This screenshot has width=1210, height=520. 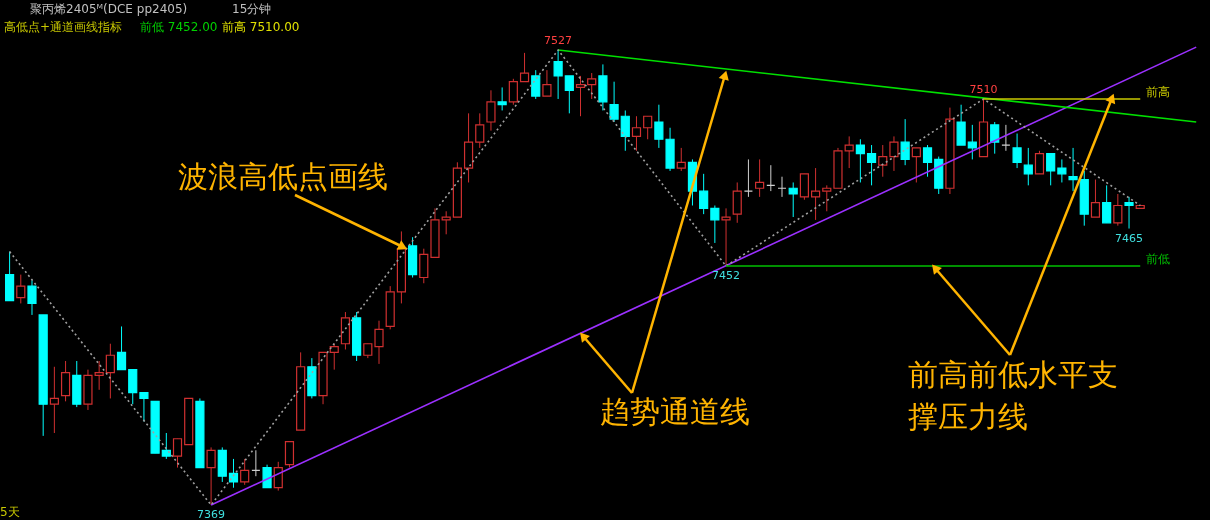 What do you see at coordinates (63, 27) in the screenshot?
I see `text: 高低点+通道画线指标` at bounding box center [63, 27].